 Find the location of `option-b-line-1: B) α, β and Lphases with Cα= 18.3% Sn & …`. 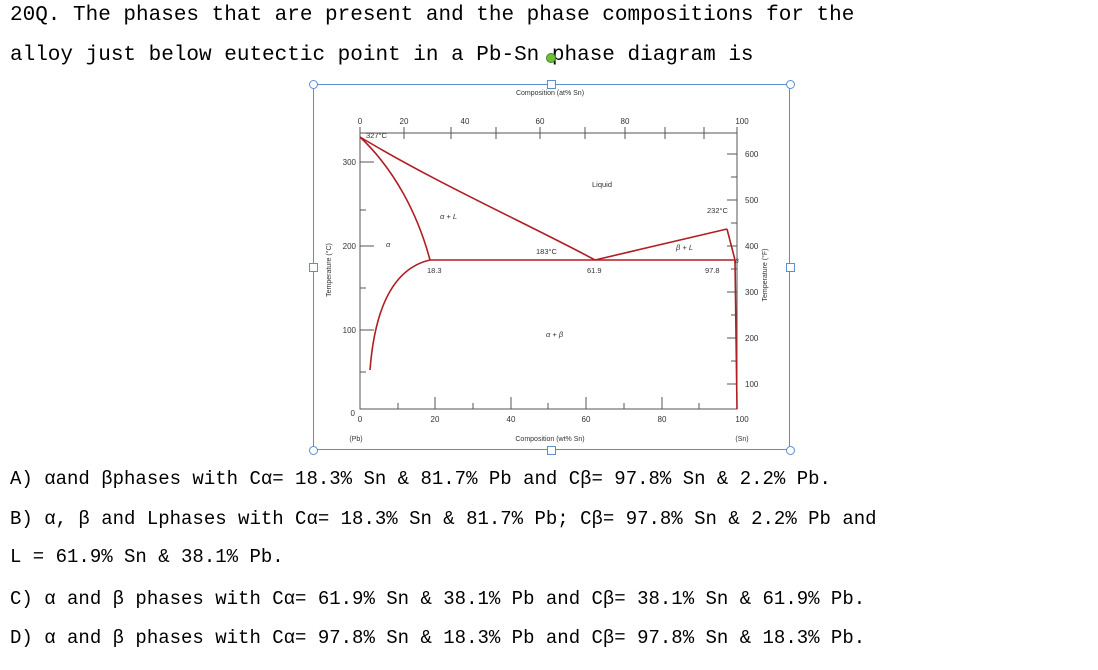

option-b-line-1: B) α, β and Lphases with Cα= 18.3% Sn & … is located at coordinates (443, 519).